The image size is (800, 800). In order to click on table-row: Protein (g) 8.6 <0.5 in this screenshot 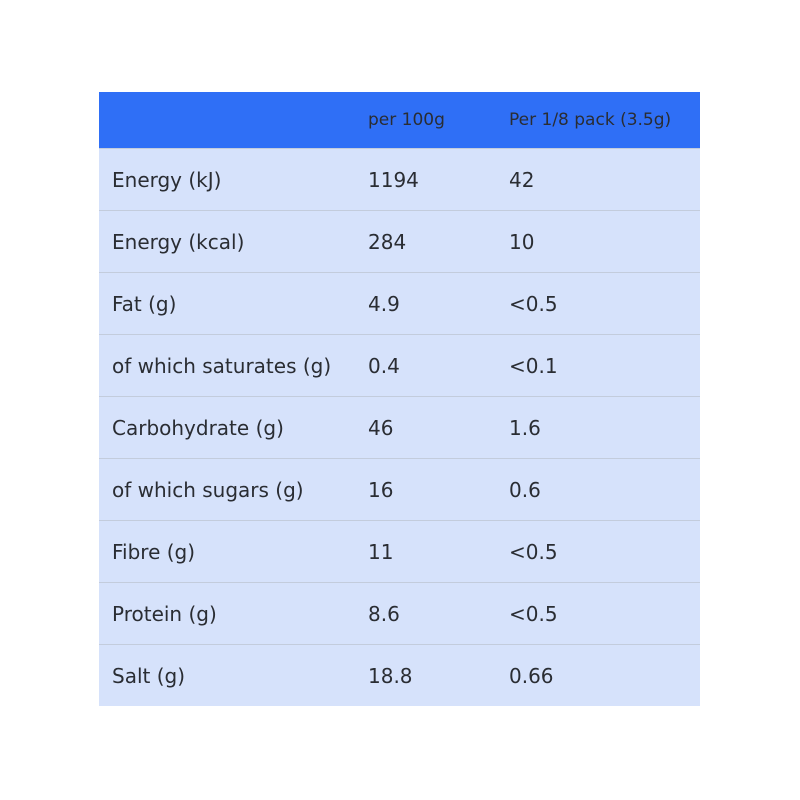, I will do `click(399, 613)`.